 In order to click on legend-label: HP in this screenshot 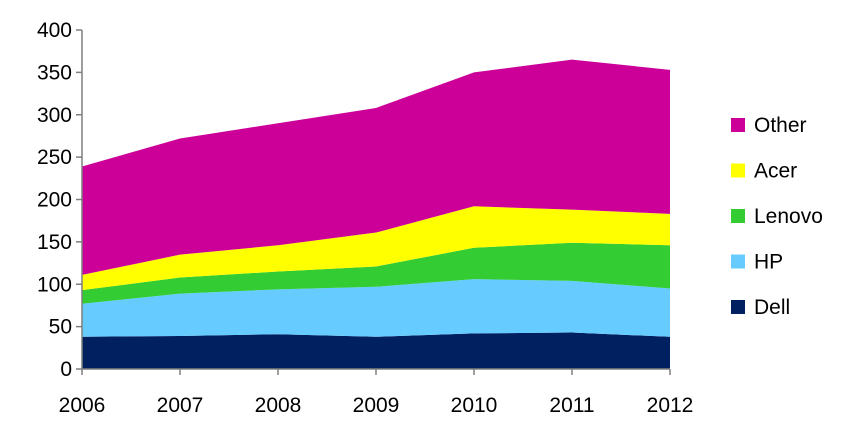, I will do `click(768, 262)`.